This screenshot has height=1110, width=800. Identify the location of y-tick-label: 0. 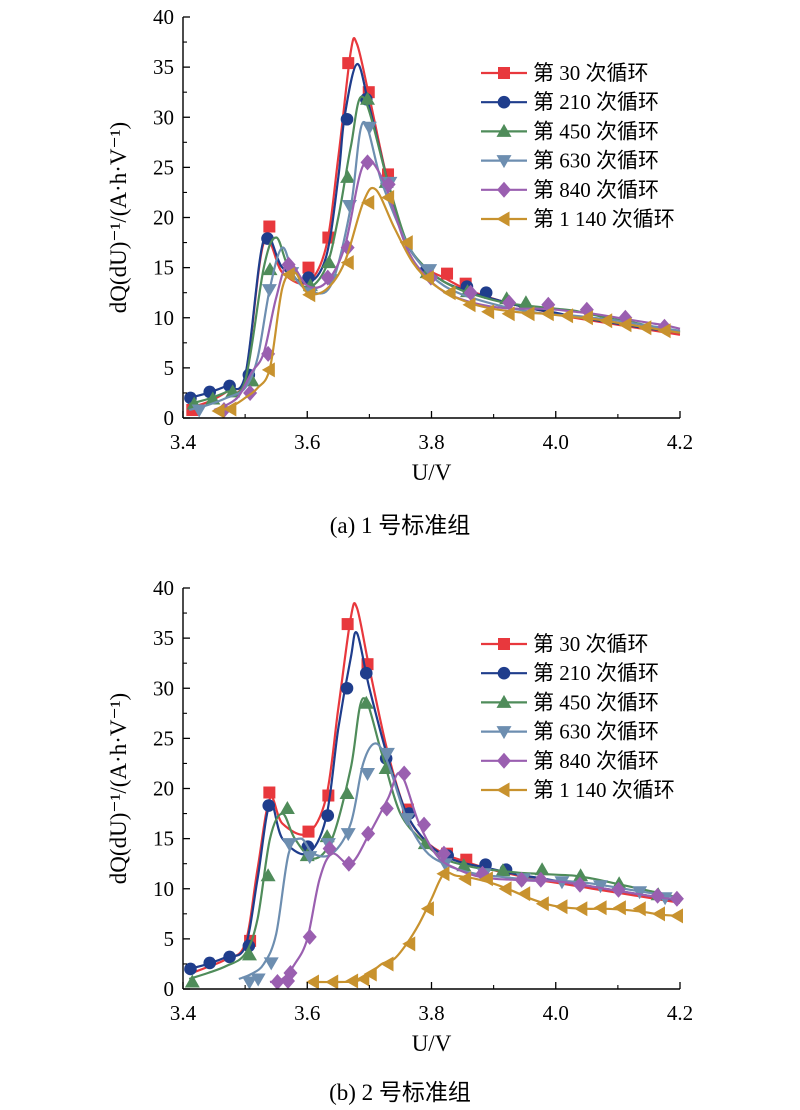
(169, 418).